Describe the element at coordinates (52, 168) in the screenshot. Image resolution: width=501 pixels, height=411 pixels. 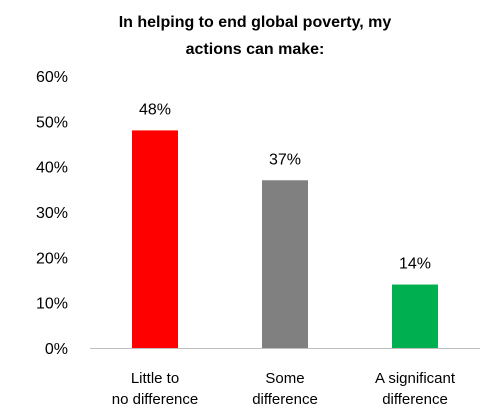
I see `y-tick-label: 40%` at that location.